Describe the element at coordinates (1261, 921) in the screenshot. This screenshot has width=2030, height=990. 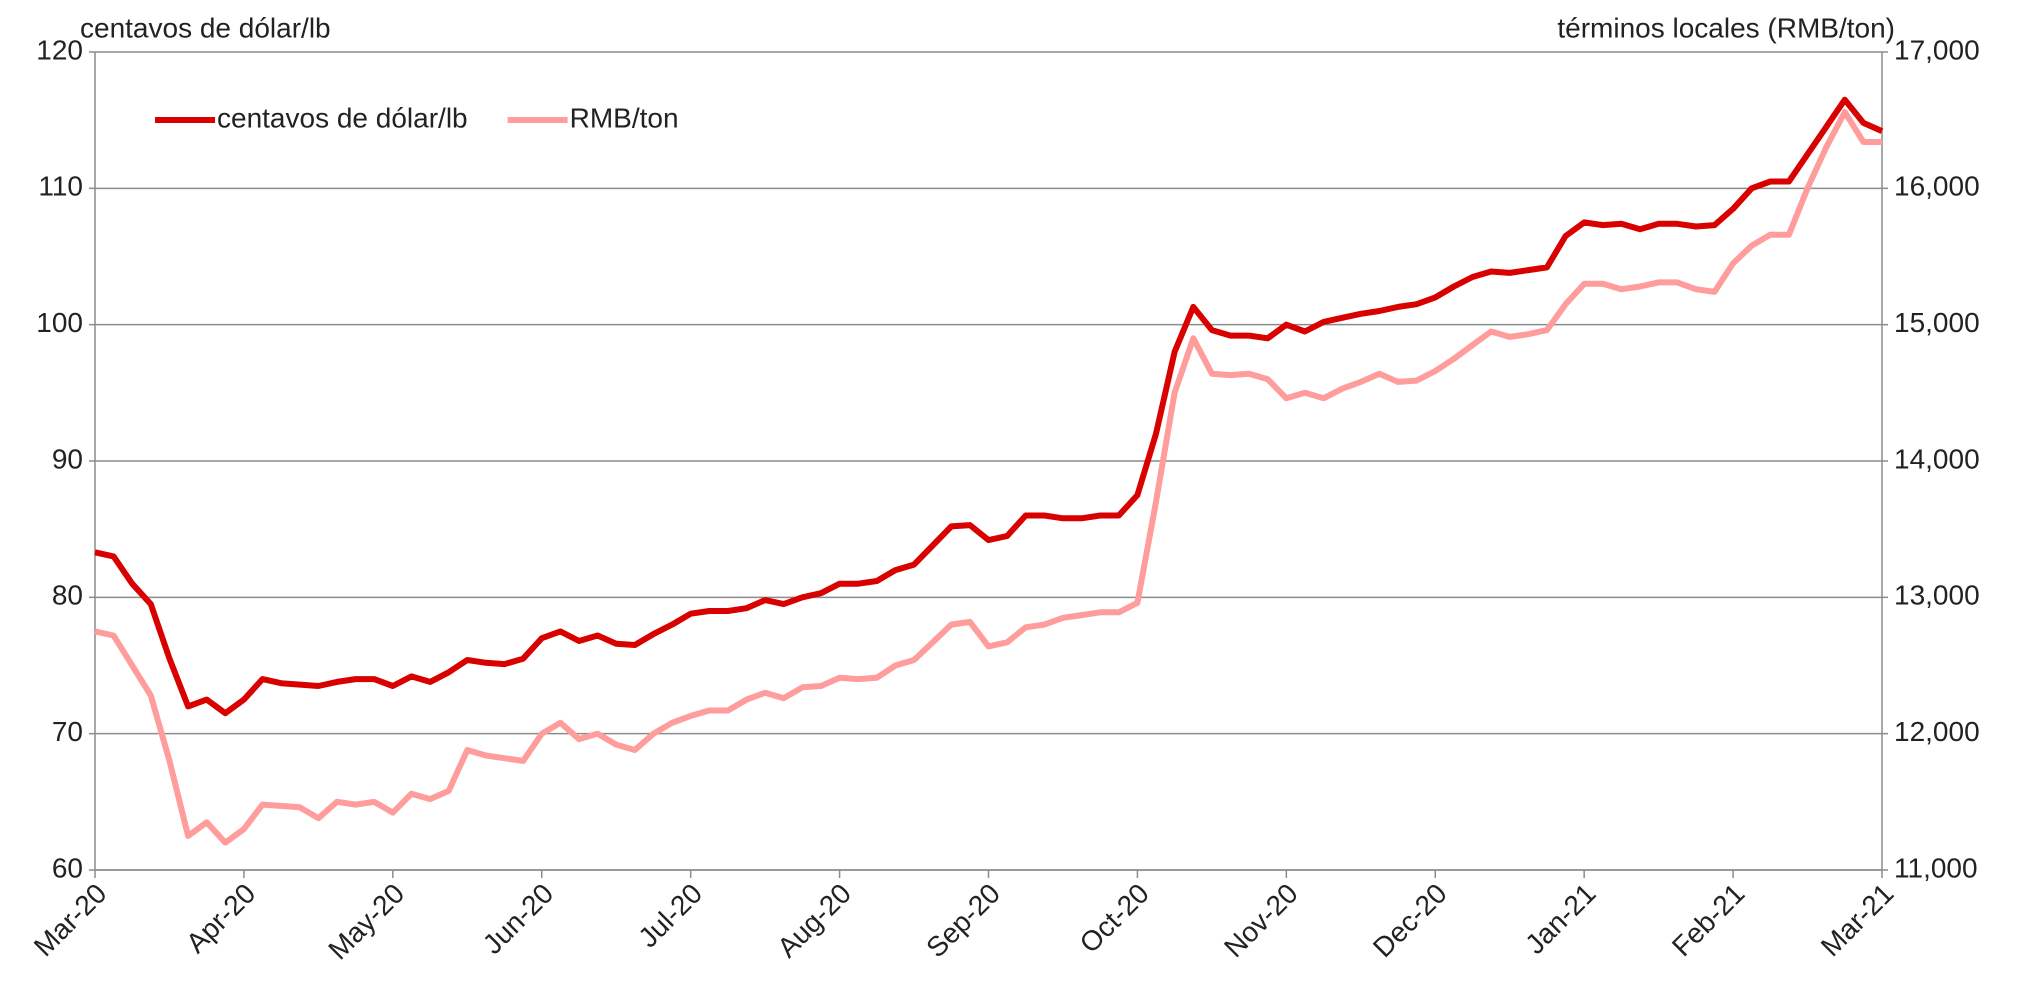
I see `x-tick-label: Nov-20` at that location.